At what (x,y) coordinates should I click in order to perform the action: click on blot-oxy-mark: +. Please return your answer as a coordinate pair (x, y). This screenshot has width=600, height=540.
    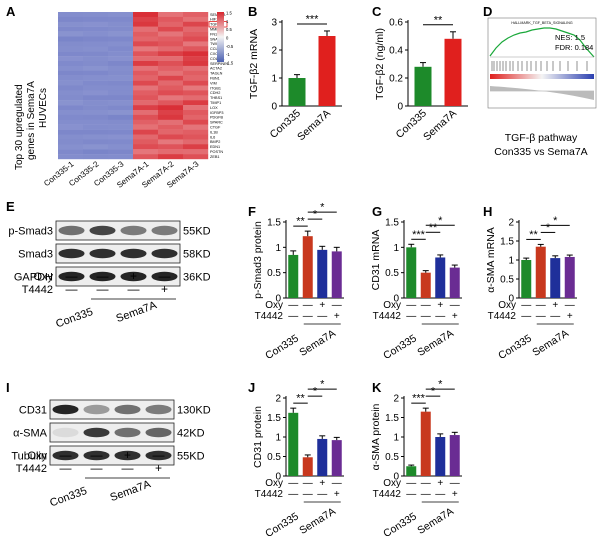
    Looking at the image, I should click on (133, 276).